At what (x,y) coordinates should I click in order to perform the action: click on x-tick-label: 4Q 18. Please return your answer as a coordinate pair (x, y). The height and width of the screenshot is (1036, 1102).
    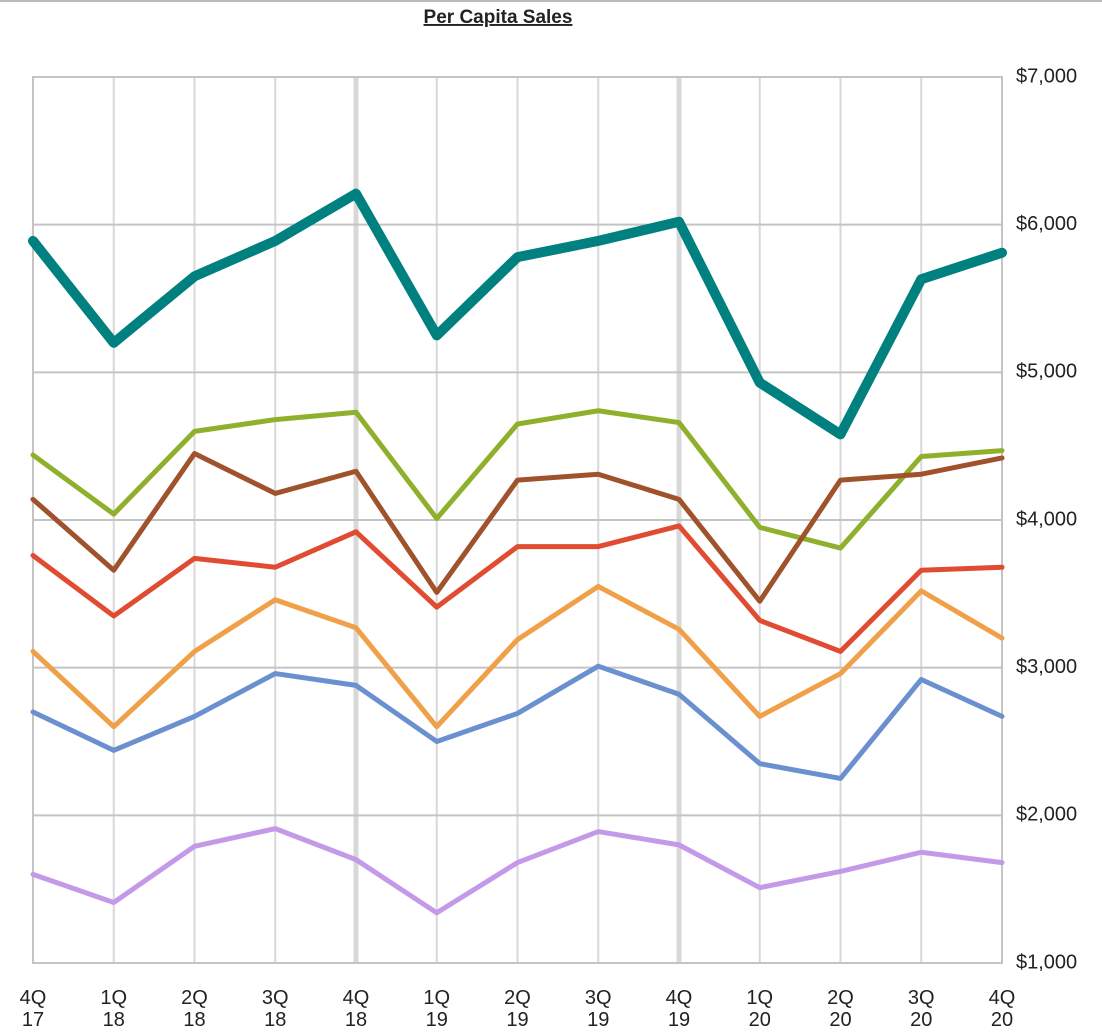
    Looking at the image, I should click on (356, 1009).